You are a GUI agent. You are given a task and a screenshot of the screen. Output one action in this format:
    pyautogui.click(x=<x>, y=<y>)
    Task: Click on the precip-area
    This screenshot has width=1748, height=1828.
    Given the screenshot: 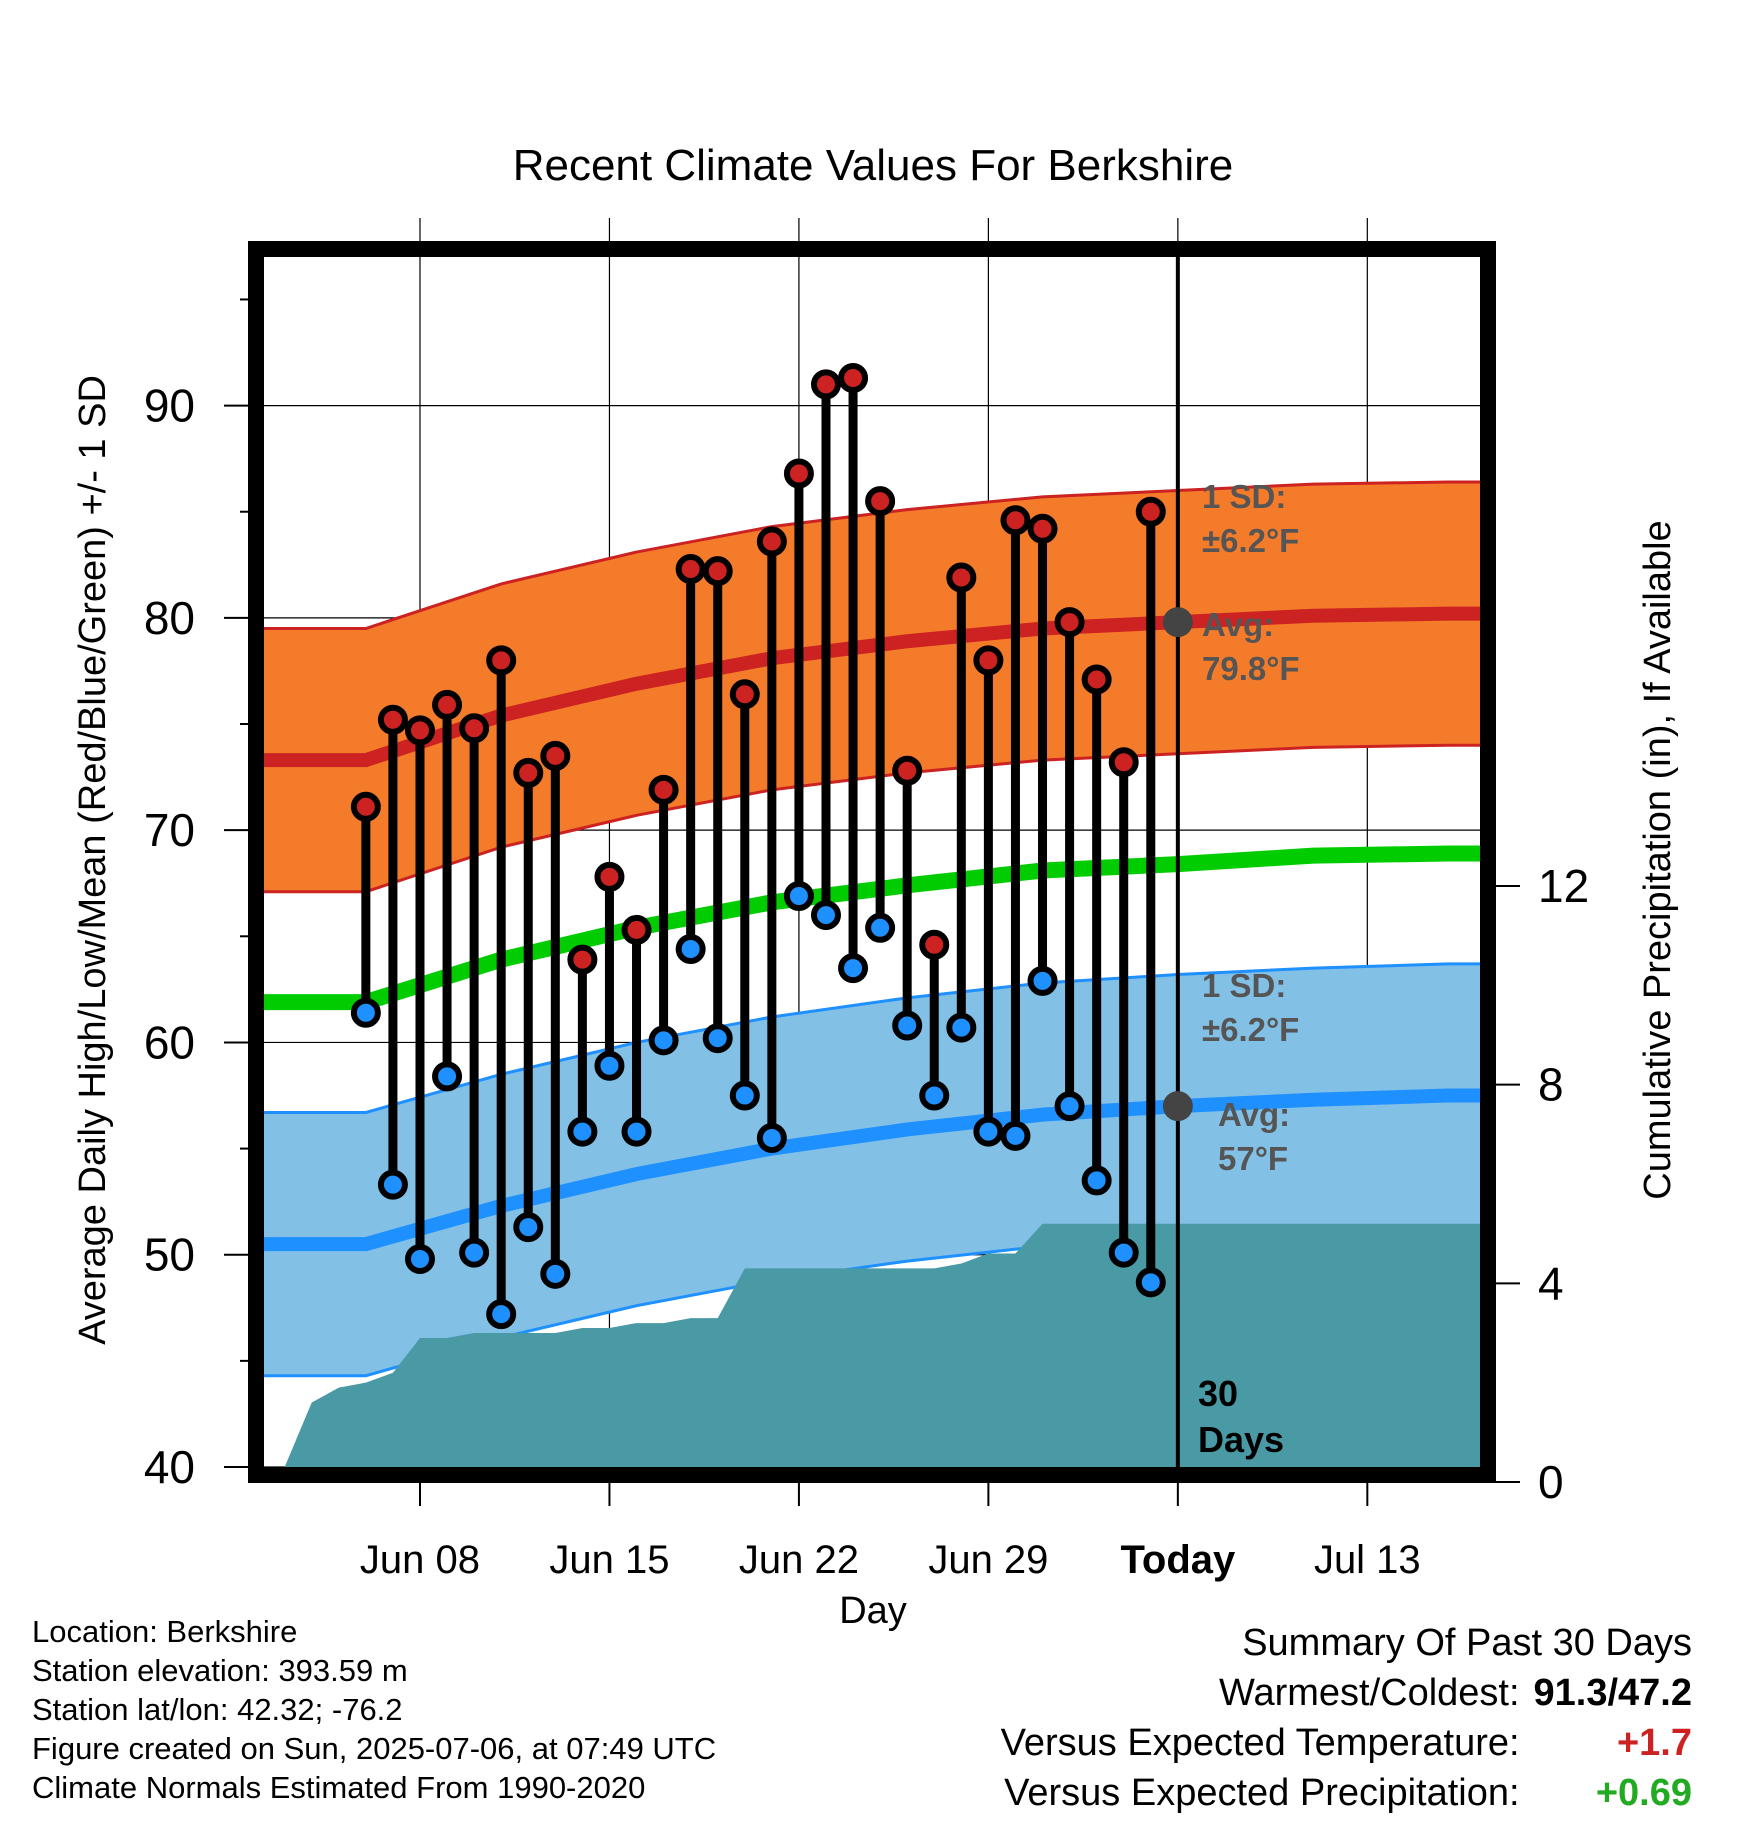 What is the action you would take?
    pyautogui.click(x=882, y=1345)
    